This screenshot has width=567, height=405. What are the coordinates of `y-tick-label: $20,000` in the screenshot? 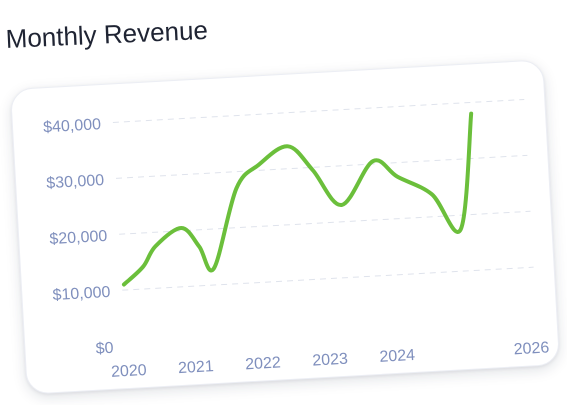 It's located at (78, 238).